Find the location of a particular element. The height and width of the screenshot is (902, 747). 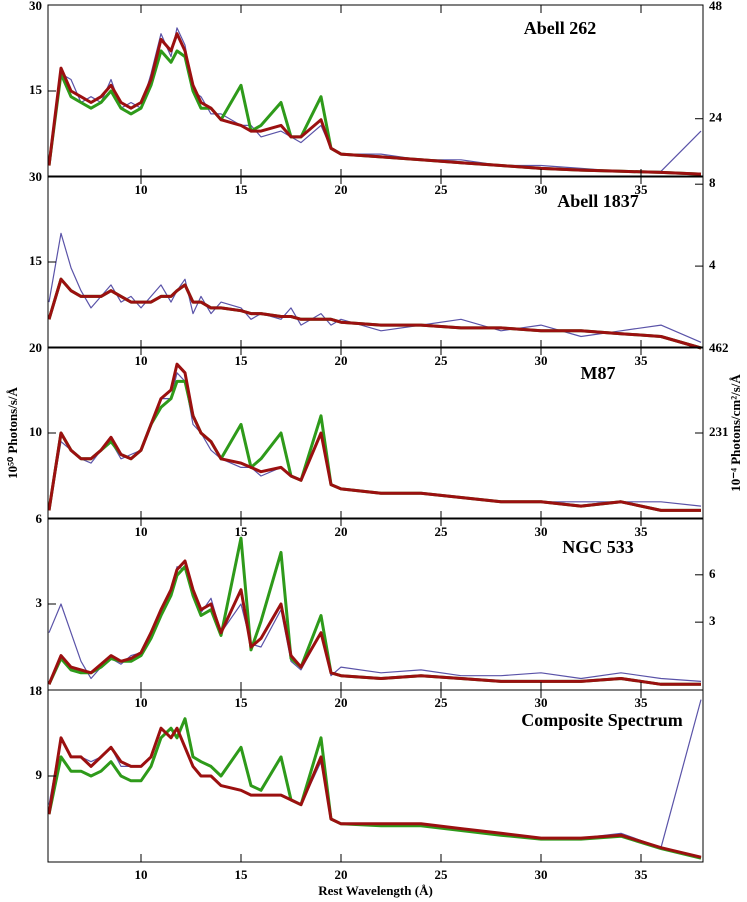

y-tick-label: 18 is located at coordinates (36, 690).